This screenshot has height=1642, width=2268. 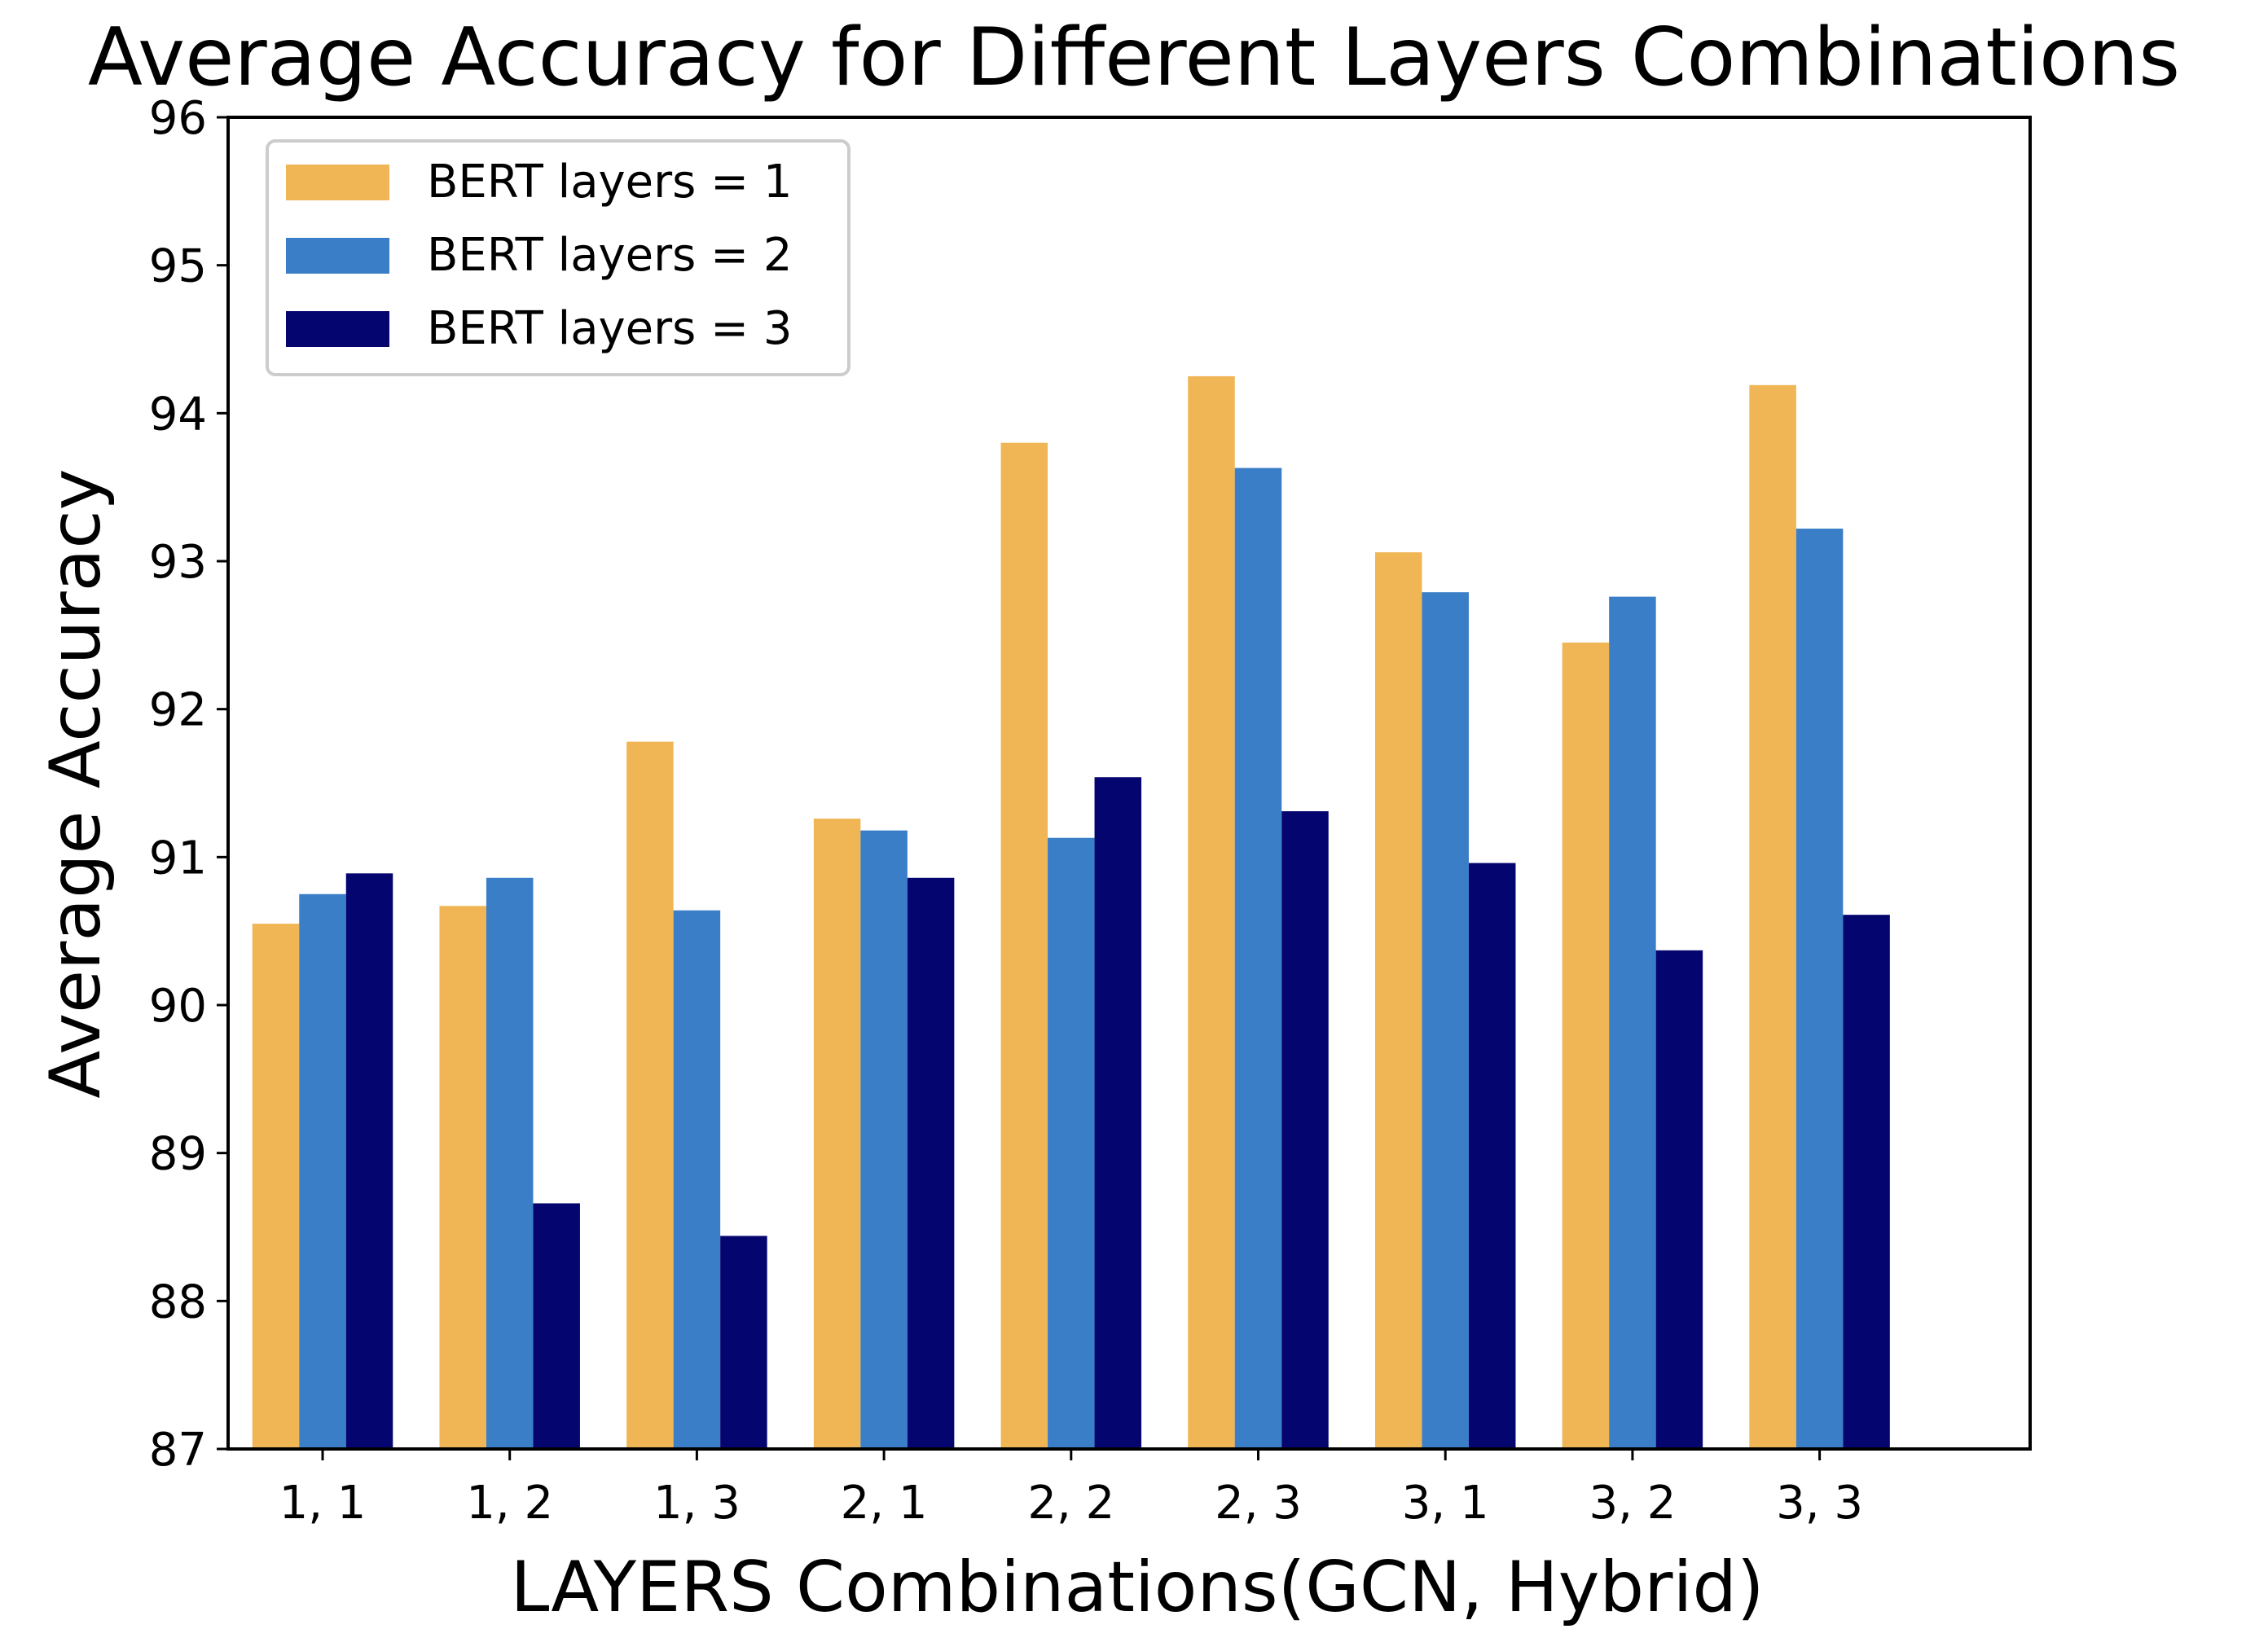 What do you see at coordinates (178, 562) in the screenshot?
I see `y-tick-label: 93` at bounding box center [178, 562].